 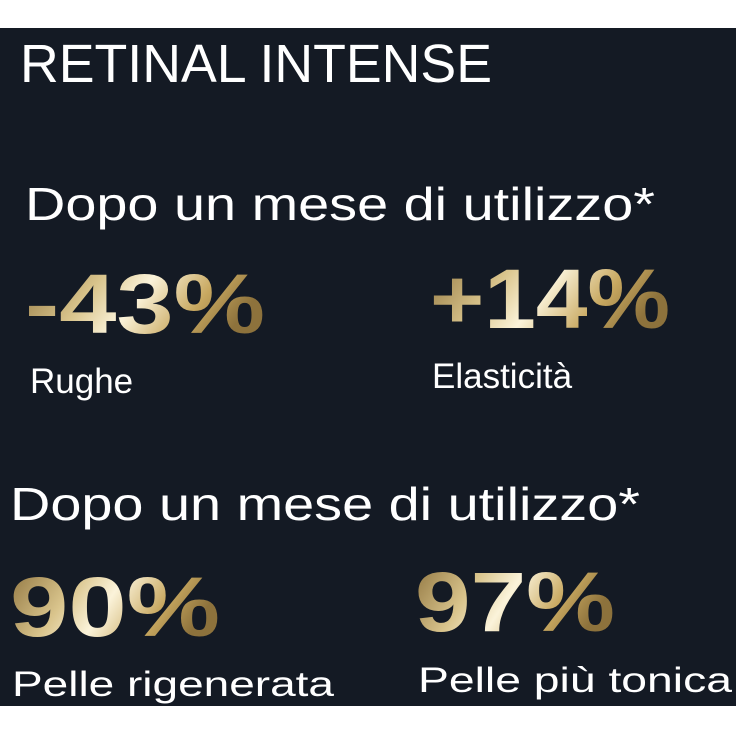 I want to click on stat-label: Pelle più tonica, so click(x=575, y=680).